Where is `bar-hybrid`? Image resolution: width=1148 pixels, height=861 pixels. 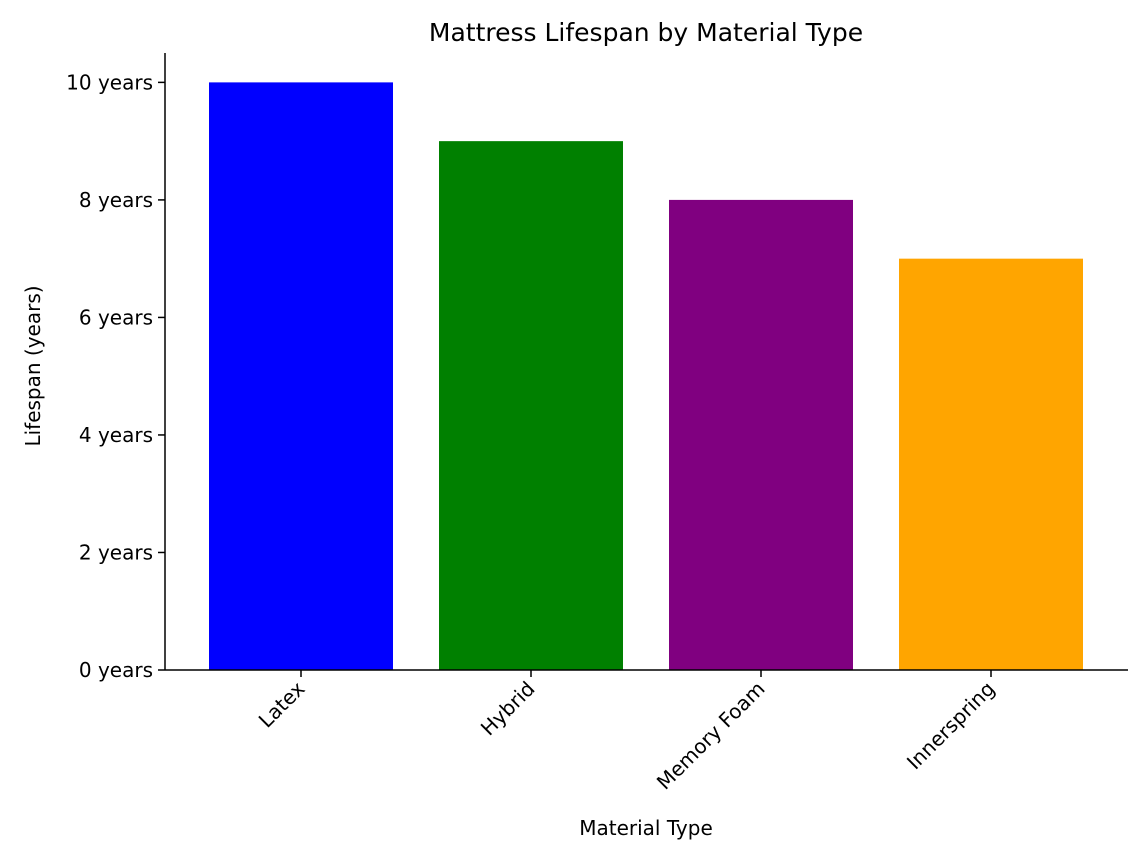
bar-hybrid is located at coordinates (531, 406).